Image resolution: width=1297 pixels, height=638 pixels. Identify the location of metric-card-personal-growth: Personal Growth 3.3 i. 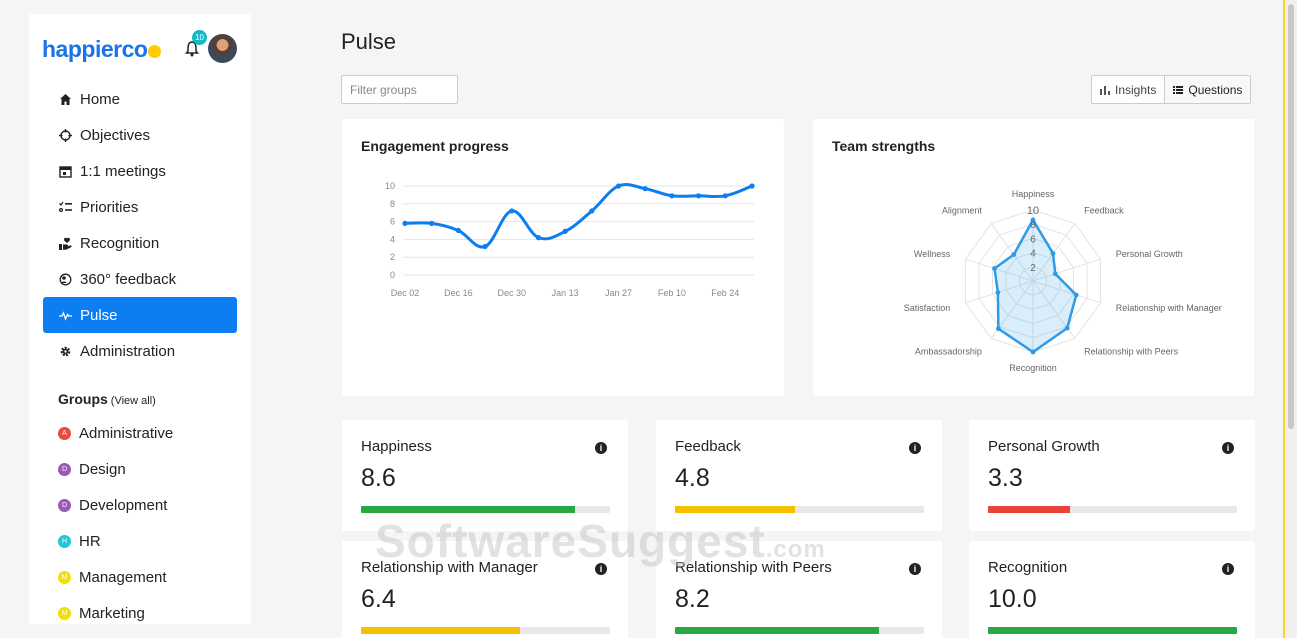
(1112, 475).